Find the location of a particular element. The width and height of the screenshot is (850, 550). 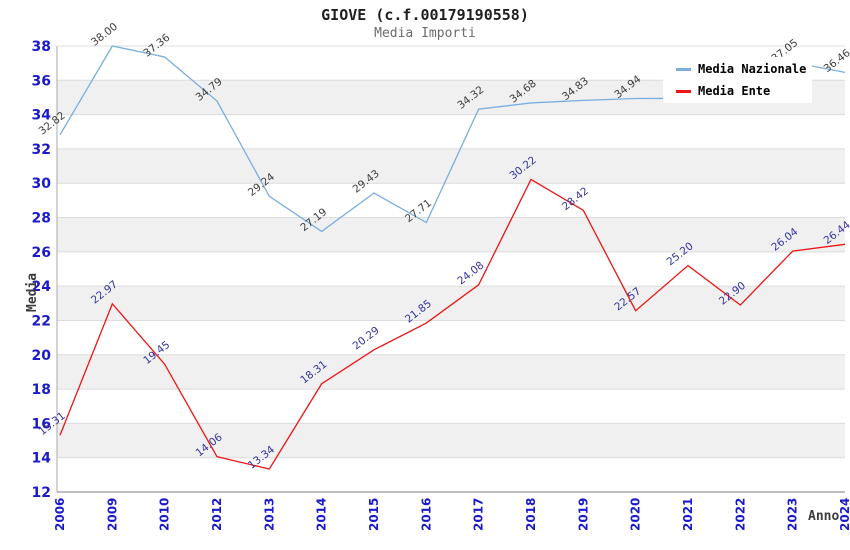

x-tick-label: 2021 is located at coordinates (688, 514).